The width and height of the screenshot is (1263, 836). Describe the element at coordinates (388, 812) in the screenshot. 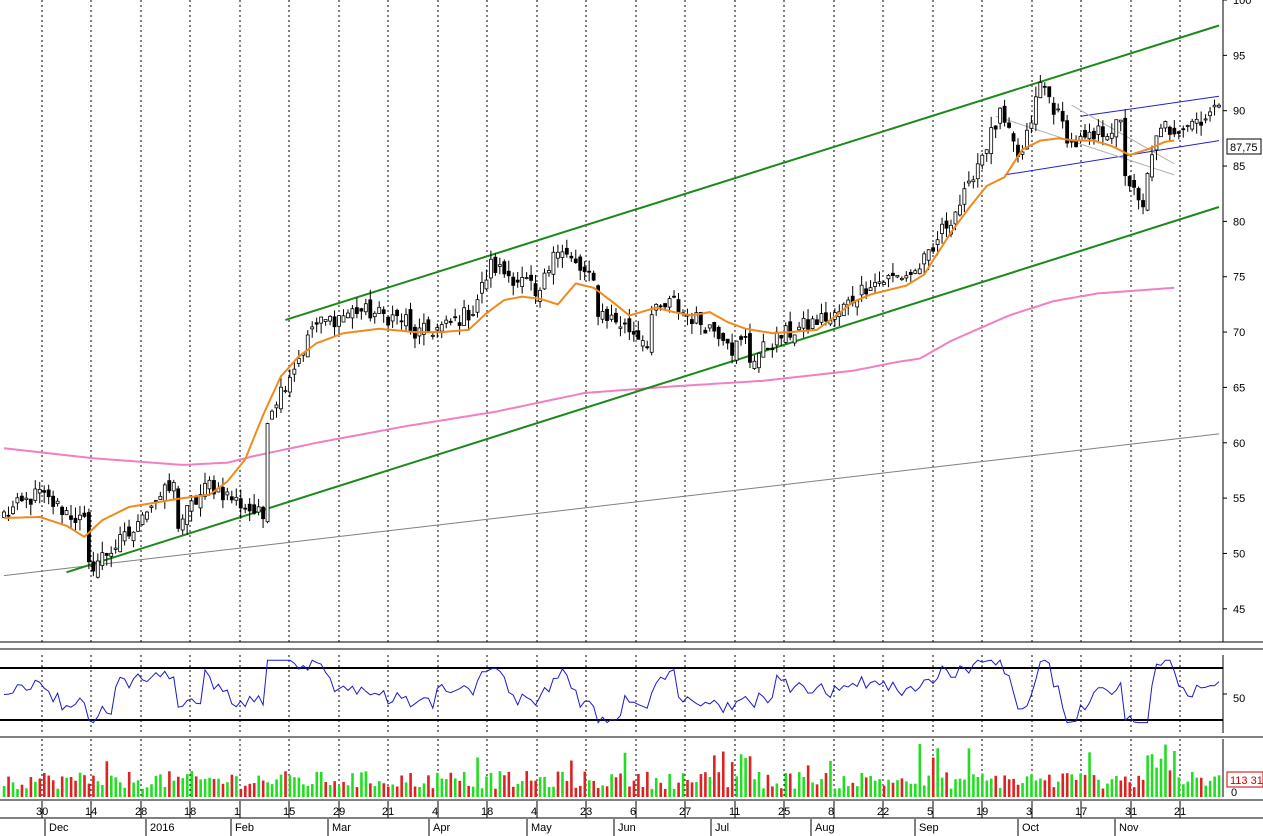

I see `x-tick-day: 21` at that location.